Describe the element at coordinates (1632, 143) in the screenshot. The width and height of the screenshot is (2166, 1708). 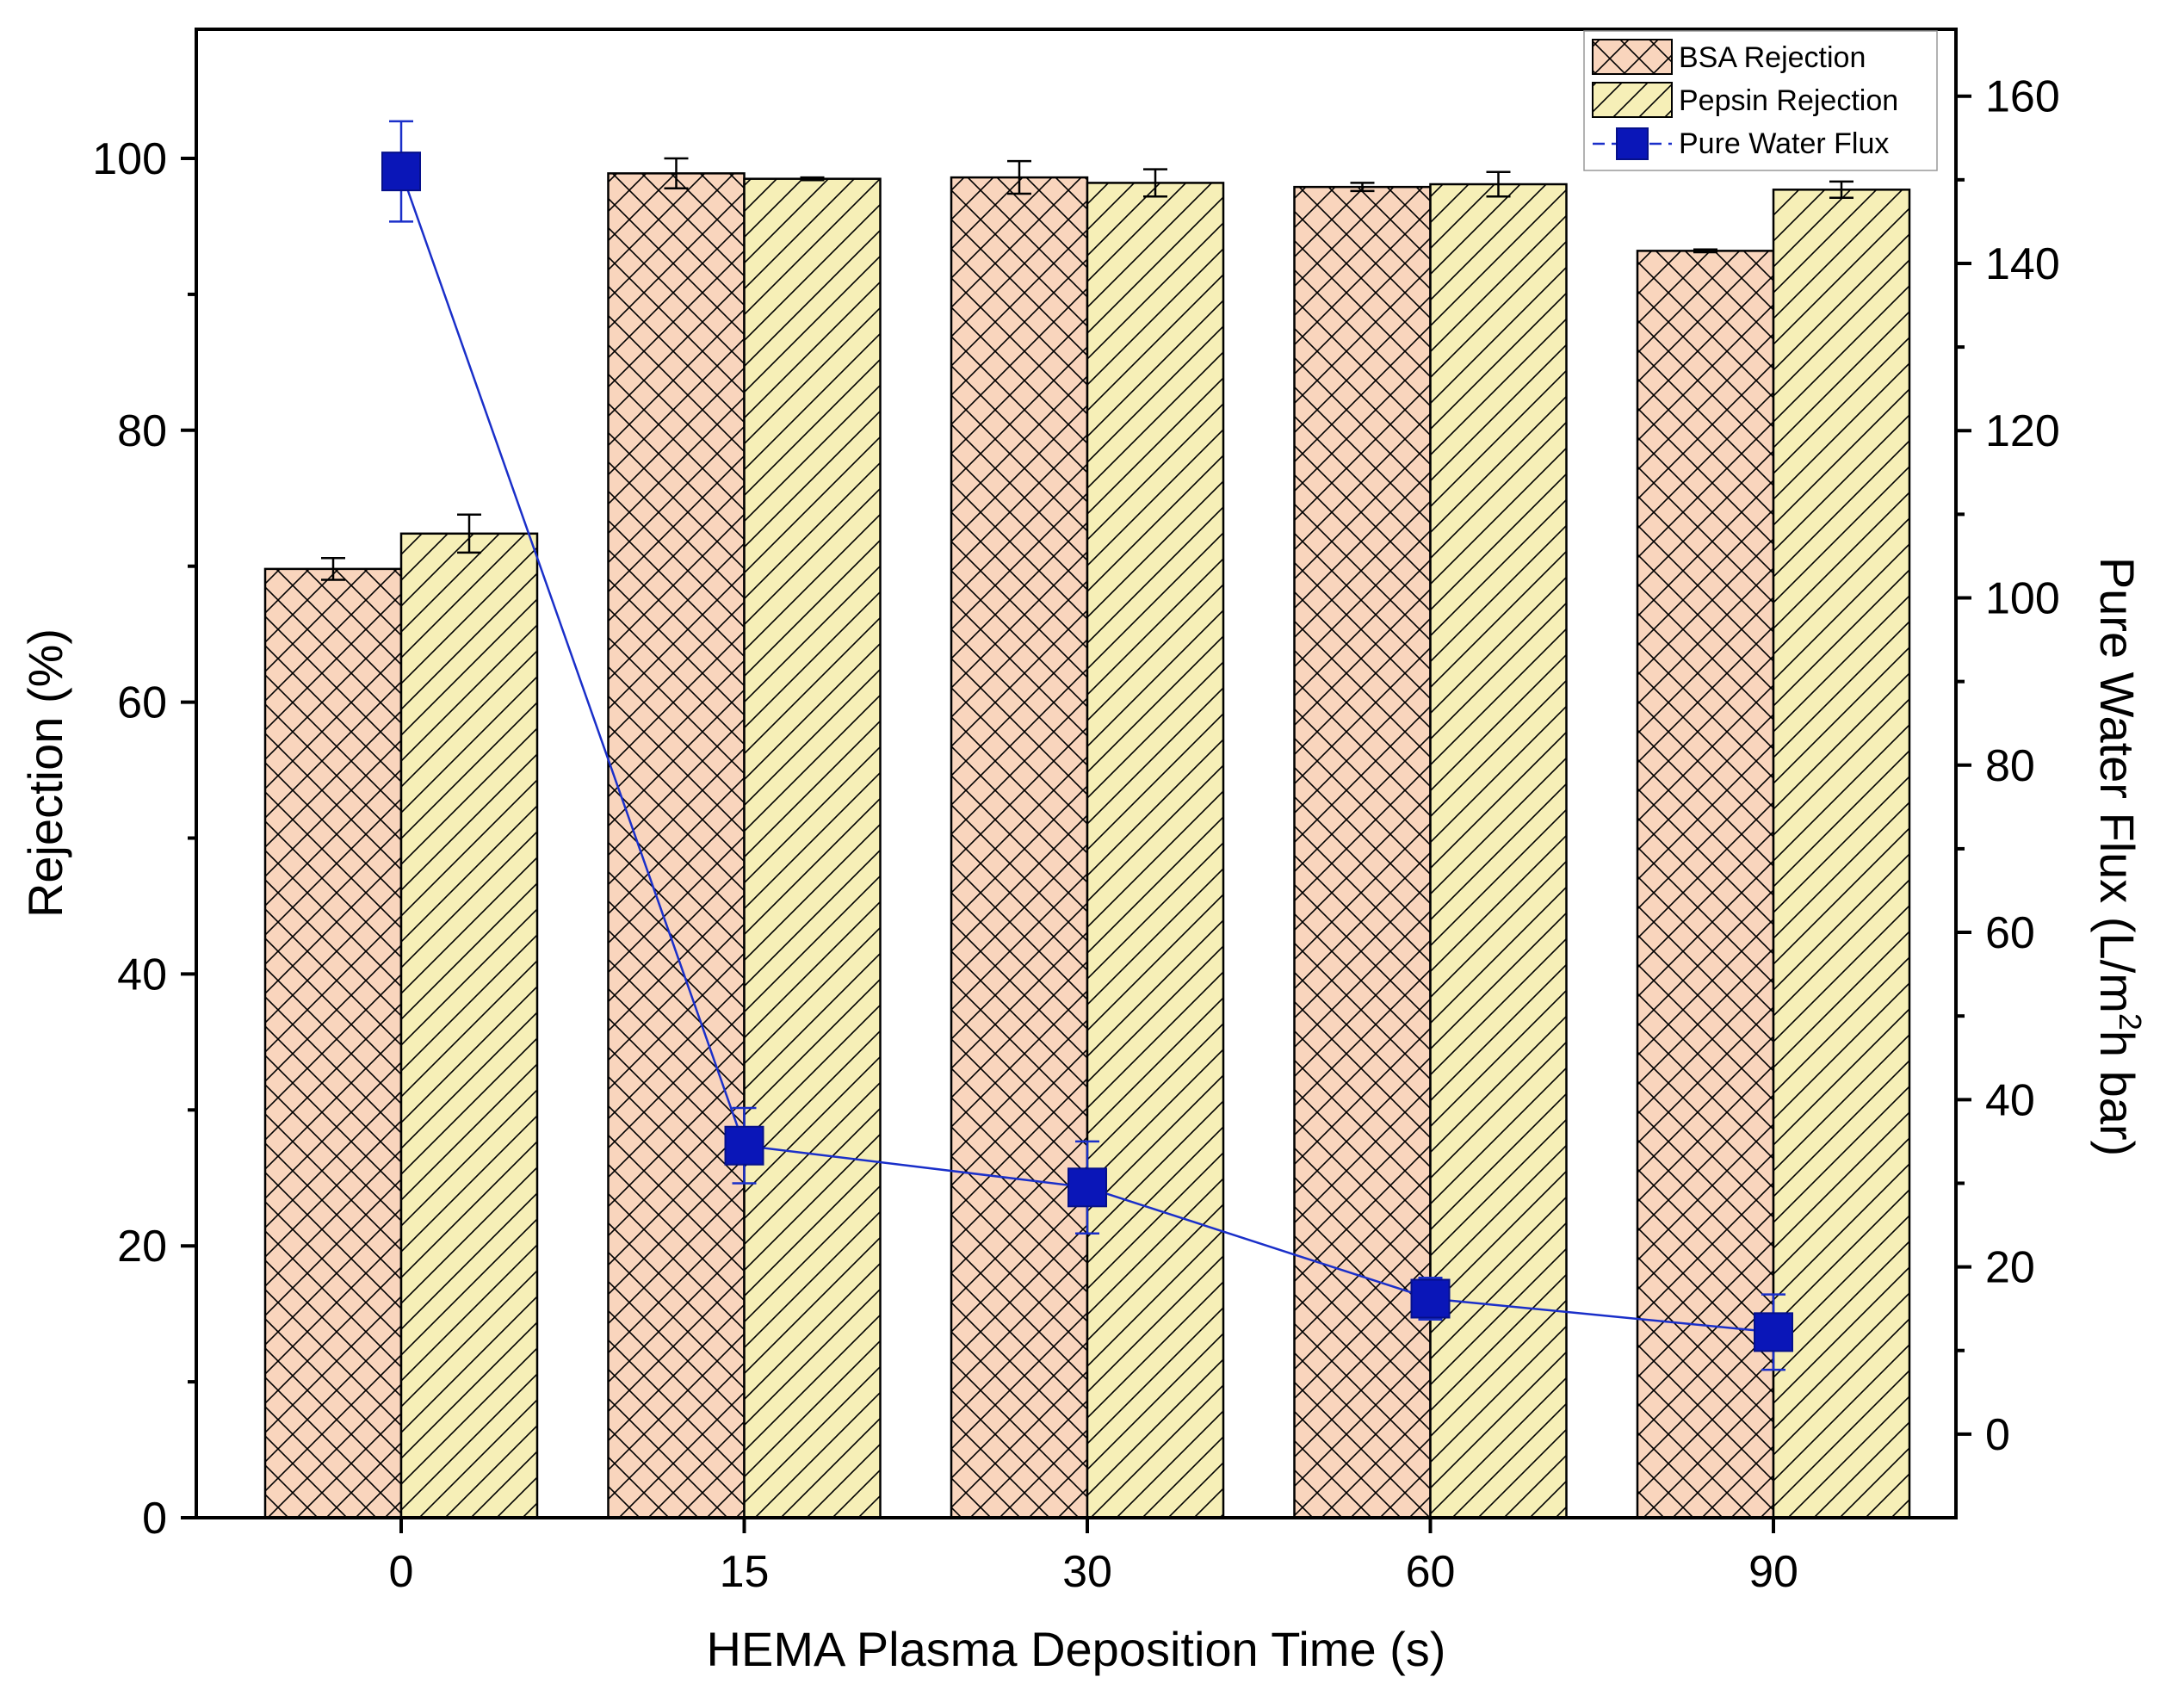
I see `legend-marker-flux` at that location.